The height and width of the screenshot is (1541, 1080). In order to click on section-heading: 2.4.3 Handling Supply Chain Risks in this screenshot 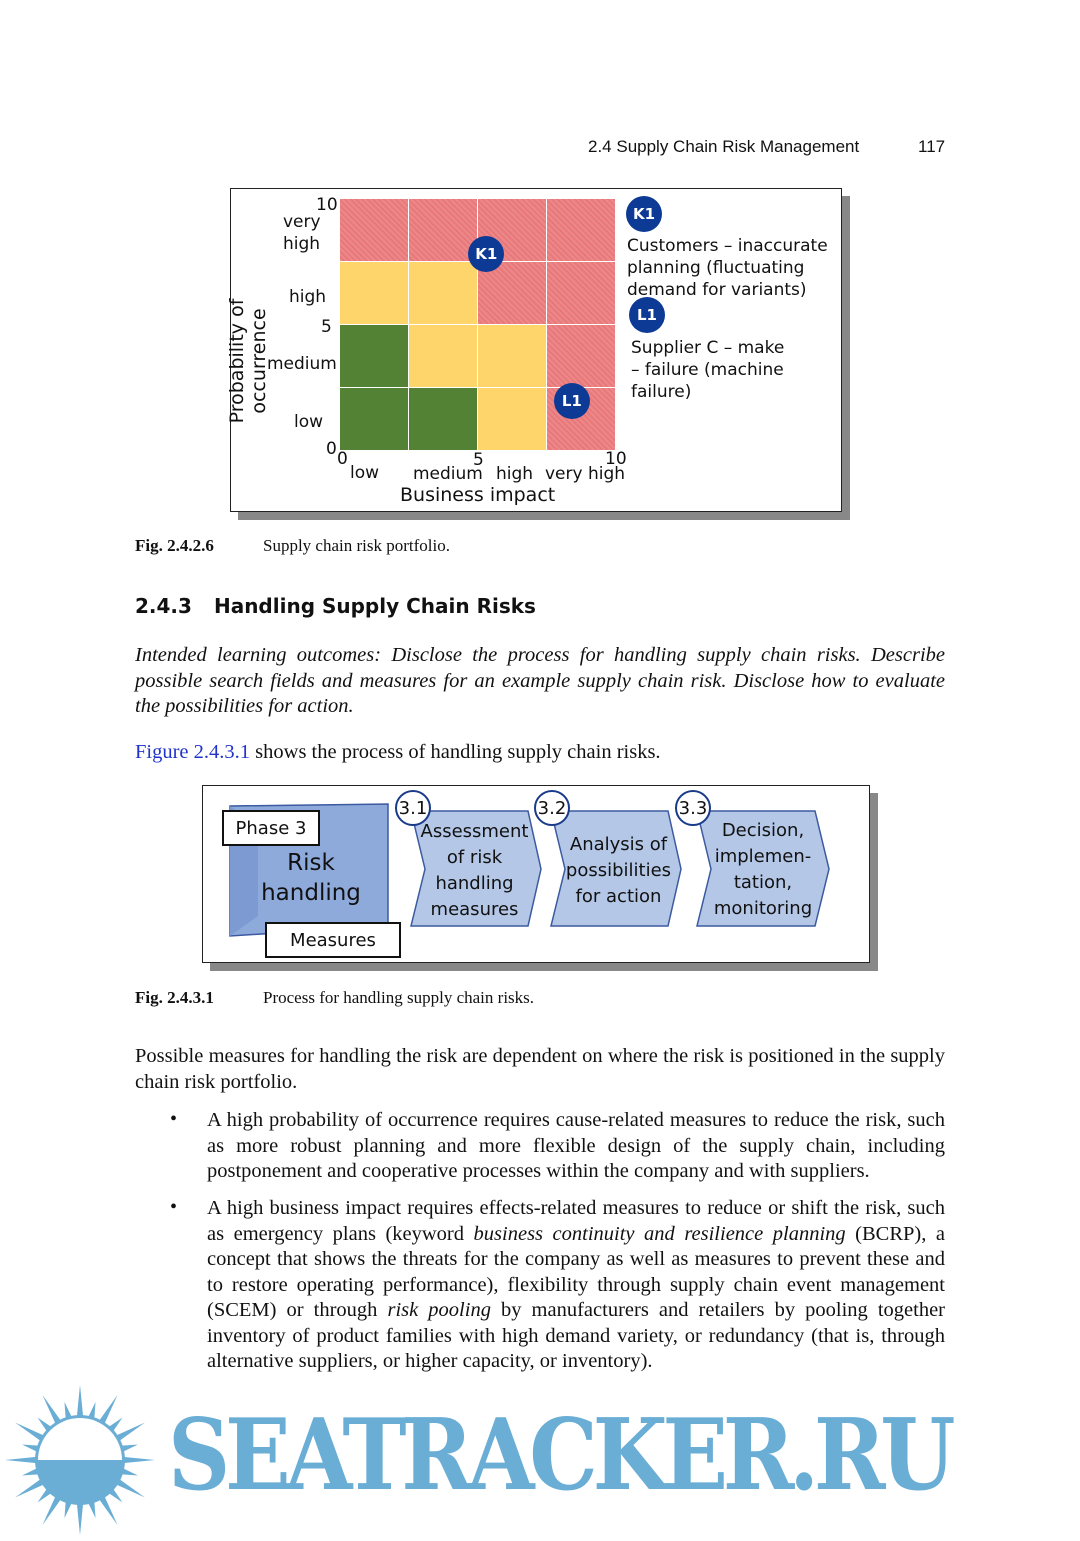, I will do `click(335, 606)`.